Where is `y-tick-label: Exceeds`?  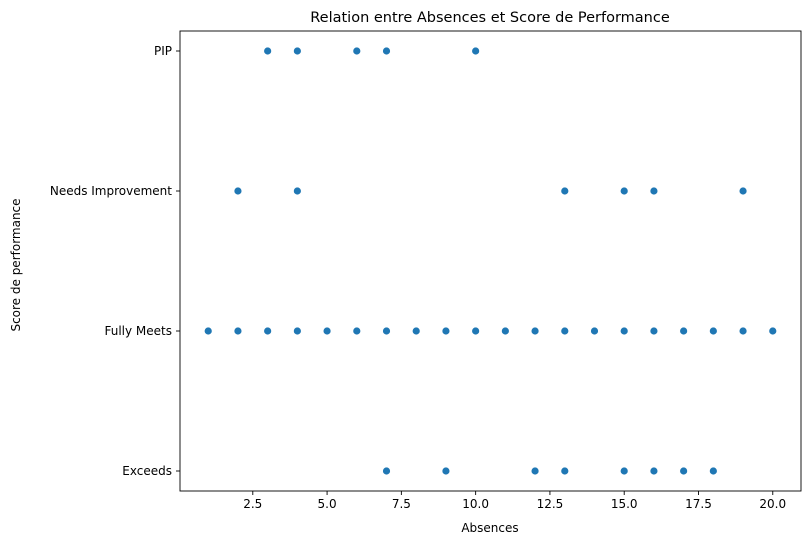 y-tick-label: Exceeds is located at coordinates (147, 471).